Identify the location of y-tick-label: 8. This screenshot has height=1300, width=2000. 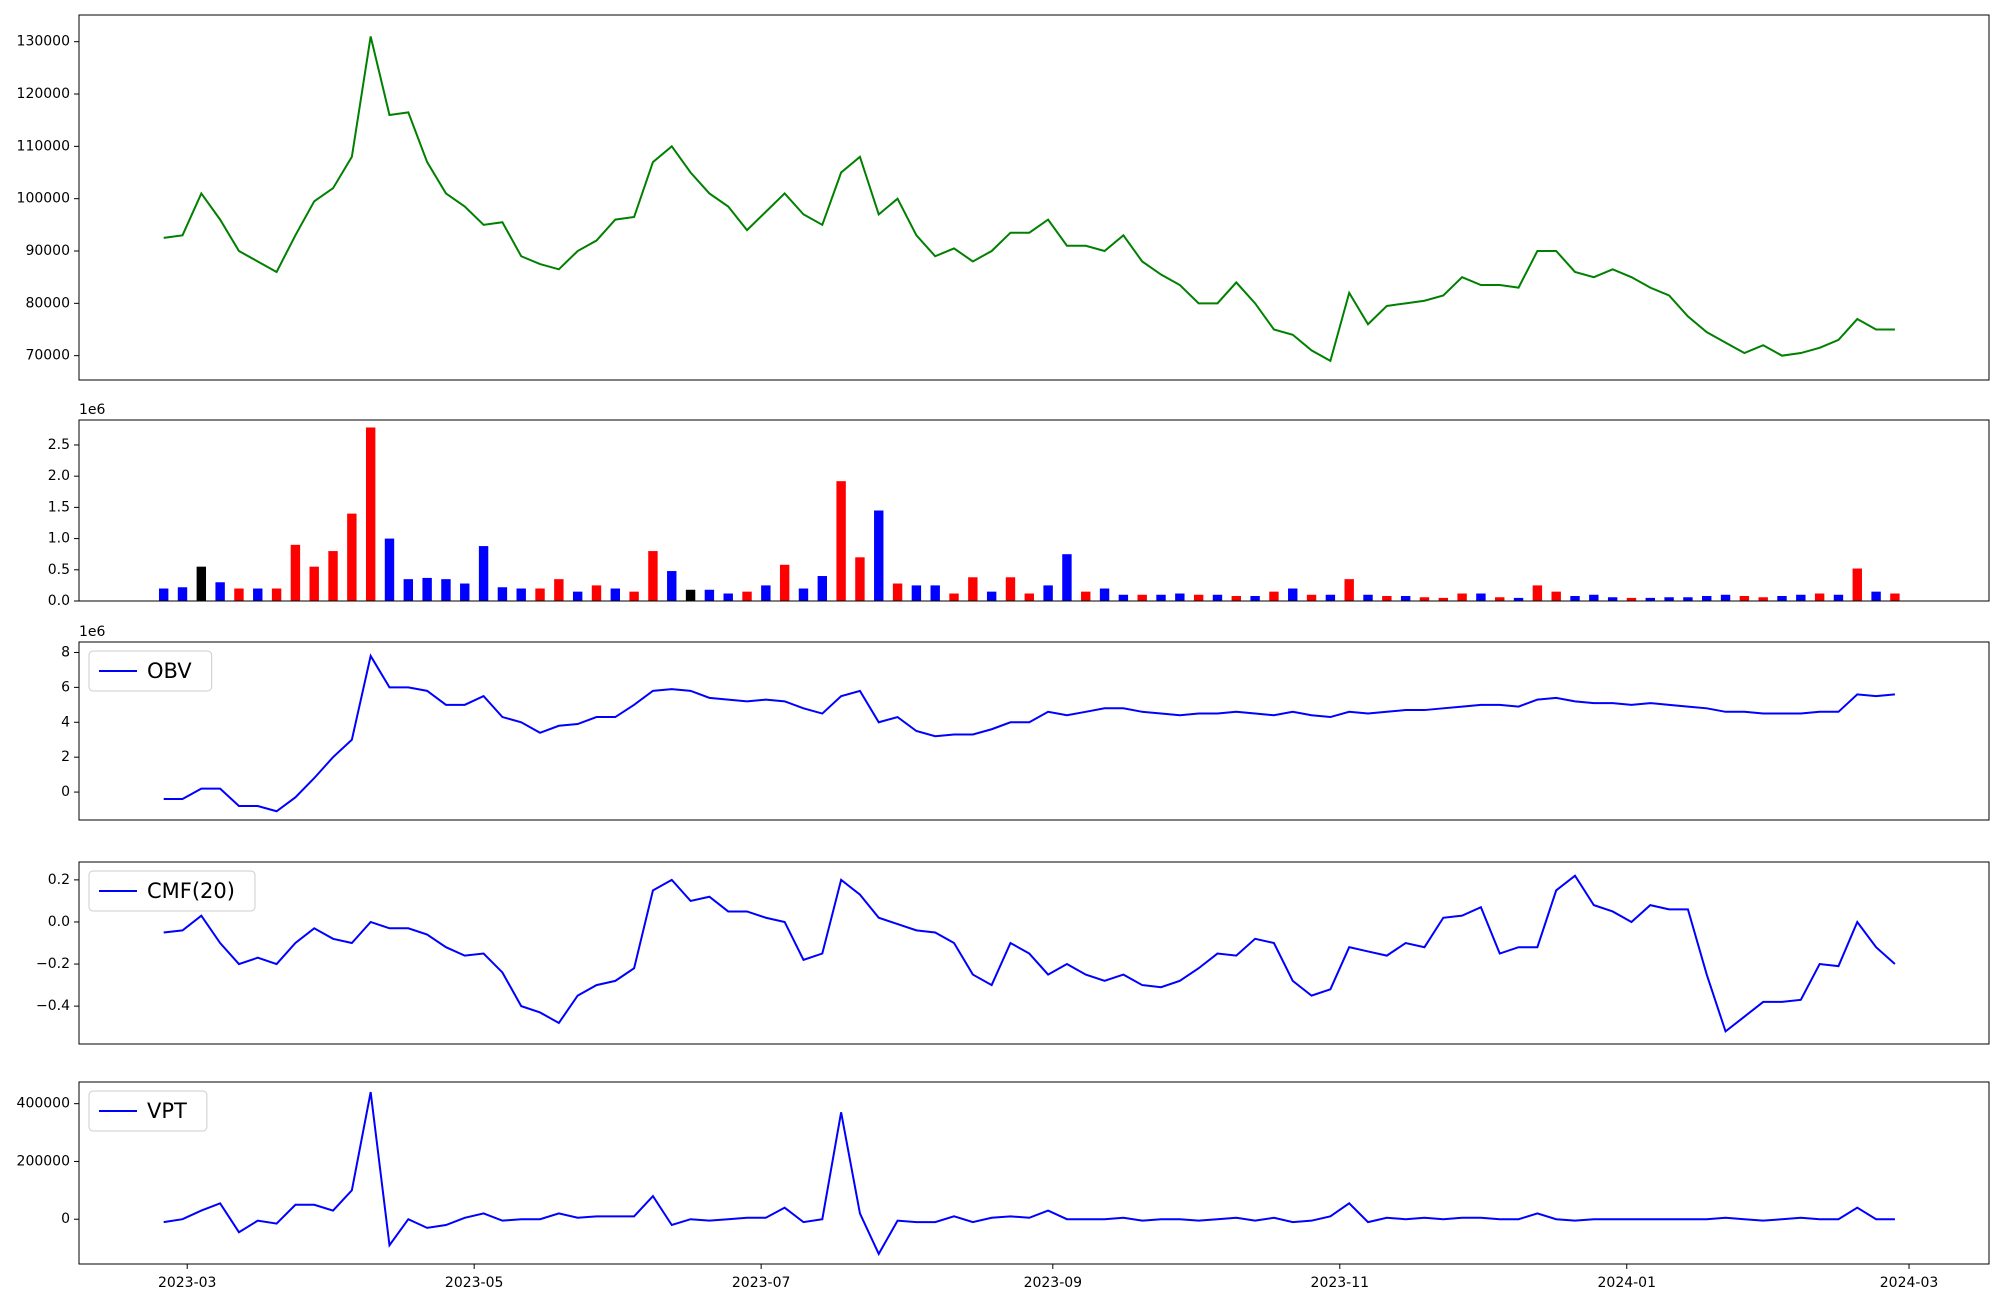
(65, 652).